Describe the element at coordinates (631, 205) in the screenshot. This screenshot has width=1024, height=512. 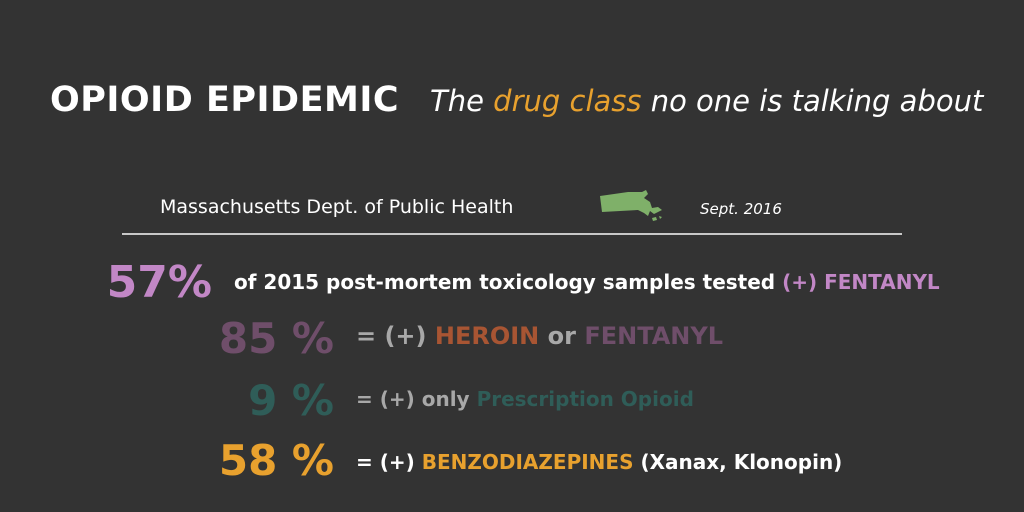
I see `massachusetts-map-icon` at that location.